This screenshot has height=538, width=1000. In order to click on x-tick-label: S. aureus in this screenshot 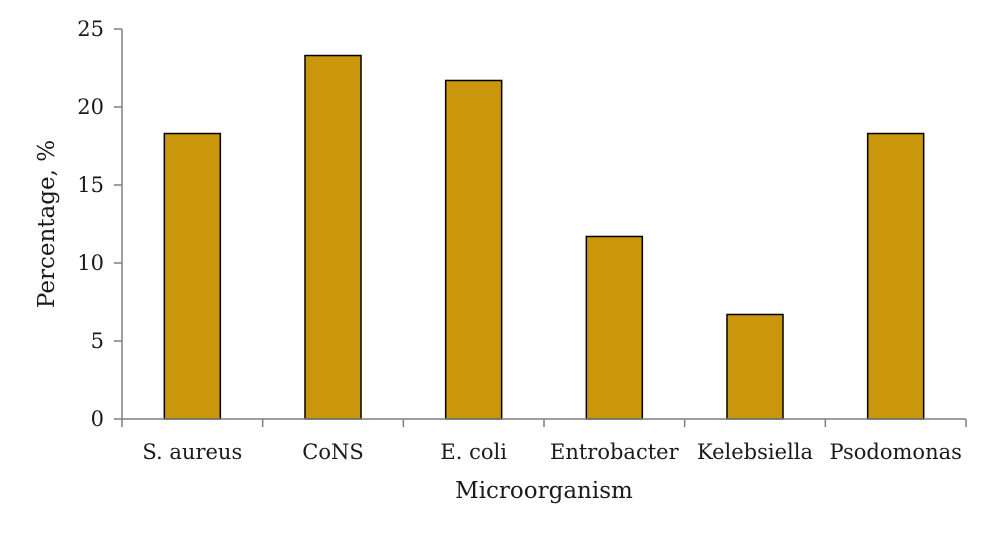, I will do `click(192, 452)`.